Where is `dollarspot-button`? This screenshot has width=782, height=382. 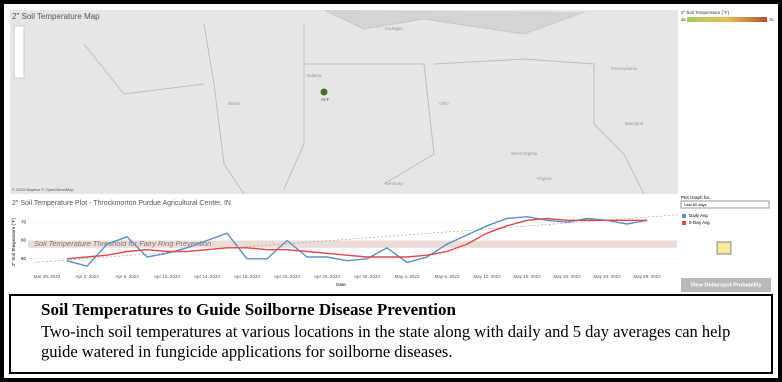 dollarspot-button is located at coordinates (726, 285).